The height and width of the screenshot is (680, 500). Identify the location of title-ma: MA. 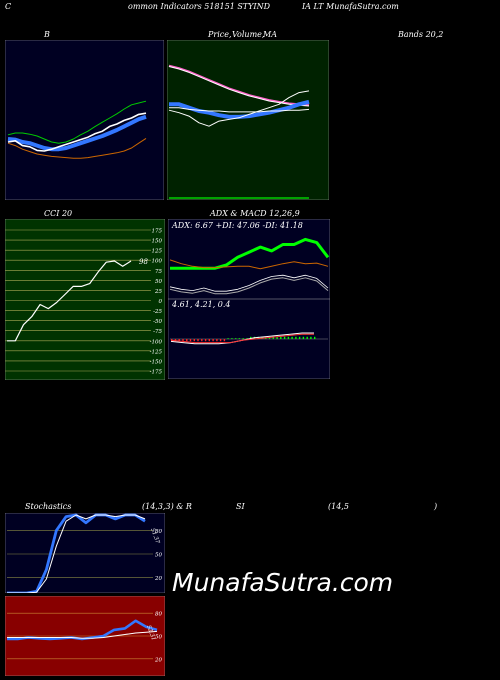
(270, 34).